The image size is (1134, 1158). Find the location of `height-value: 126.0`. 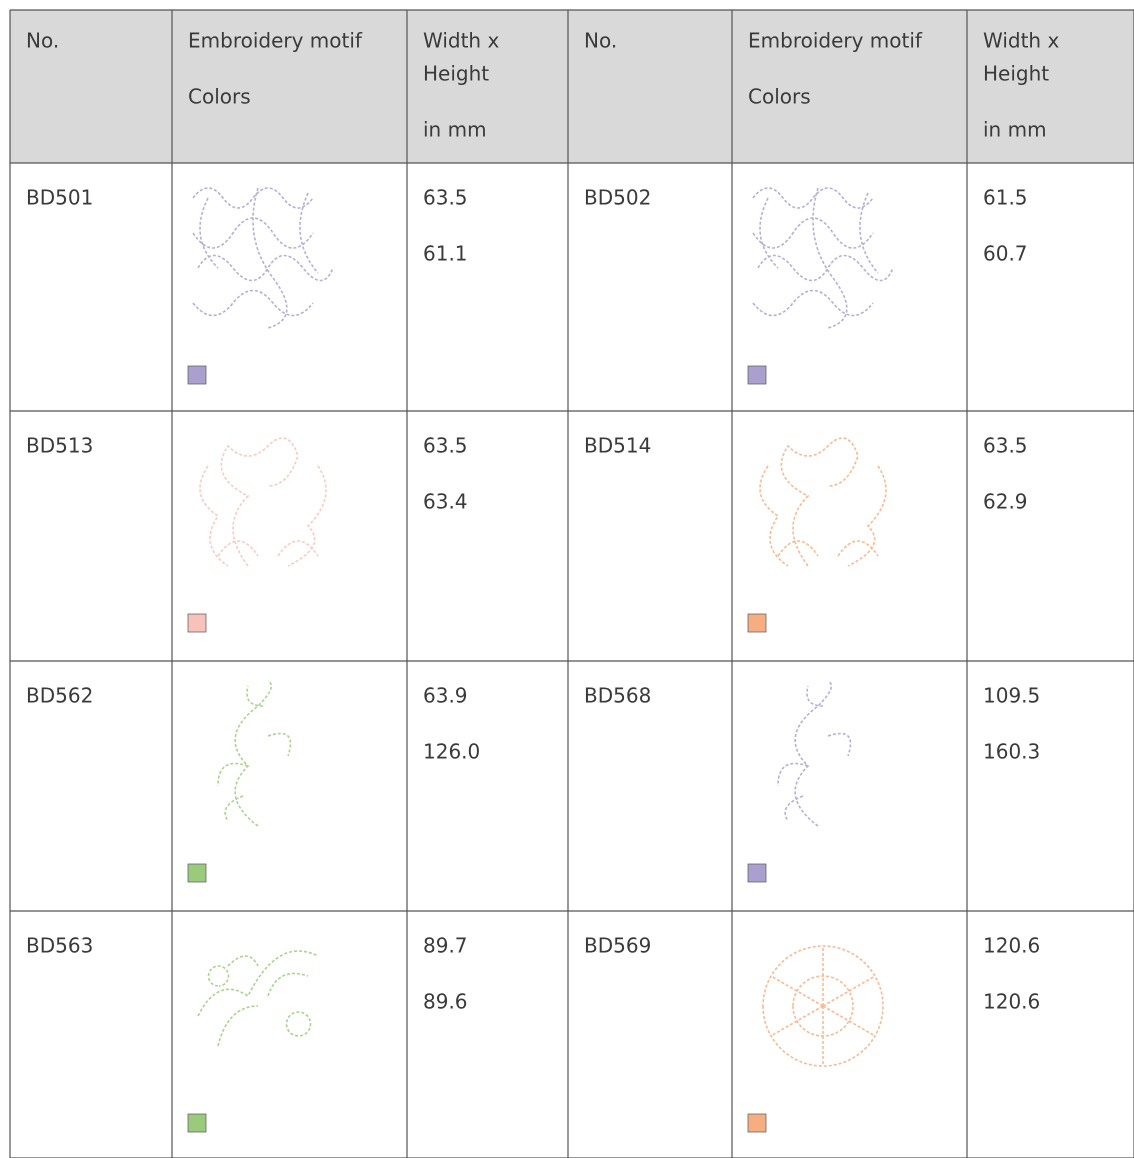

height-value: 126.0 is located at coordinates (451, 752).